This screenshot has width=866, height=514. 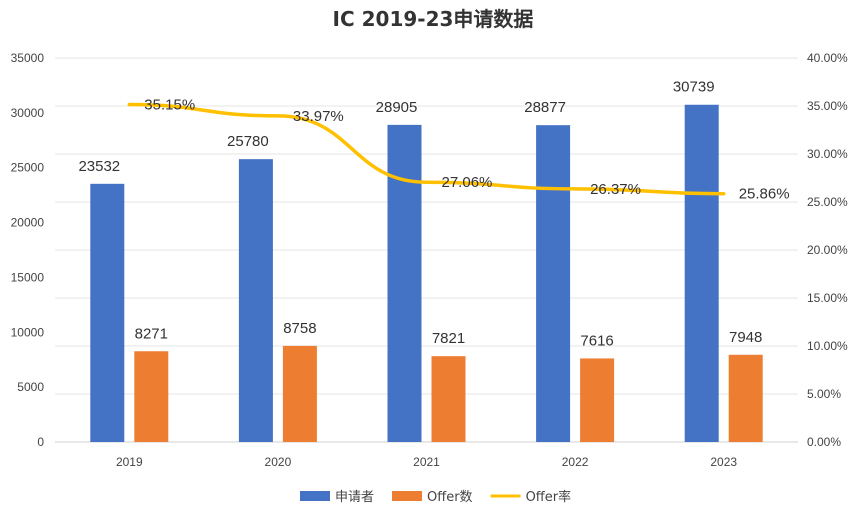 What do you see at coordinates (28, 250) in the screenshot?
I see `y-axis-left: 0 5000 10000 15000 20000 25000 30000 35000` at bounding box center [28, 250].